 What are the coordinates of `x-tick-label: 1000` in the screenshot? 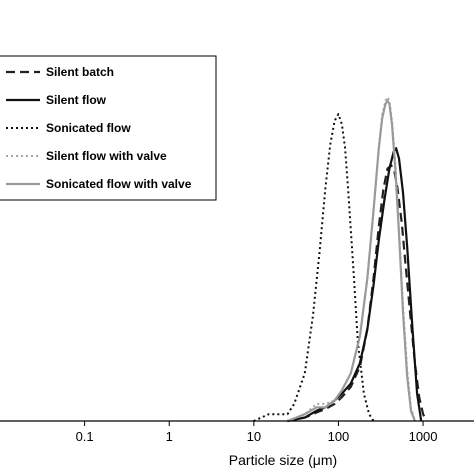 It's located at (423, 436).